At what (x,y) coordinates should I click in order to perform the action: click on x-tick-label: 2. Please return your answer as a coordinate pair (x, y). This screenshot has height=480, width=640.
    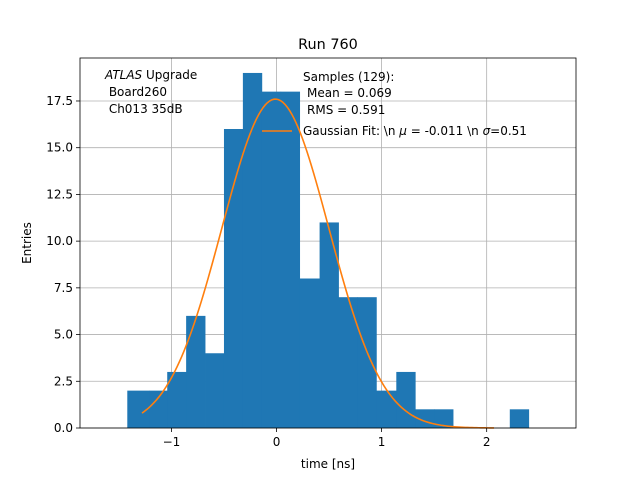
    Looking at the image, I should click on (487, 442).